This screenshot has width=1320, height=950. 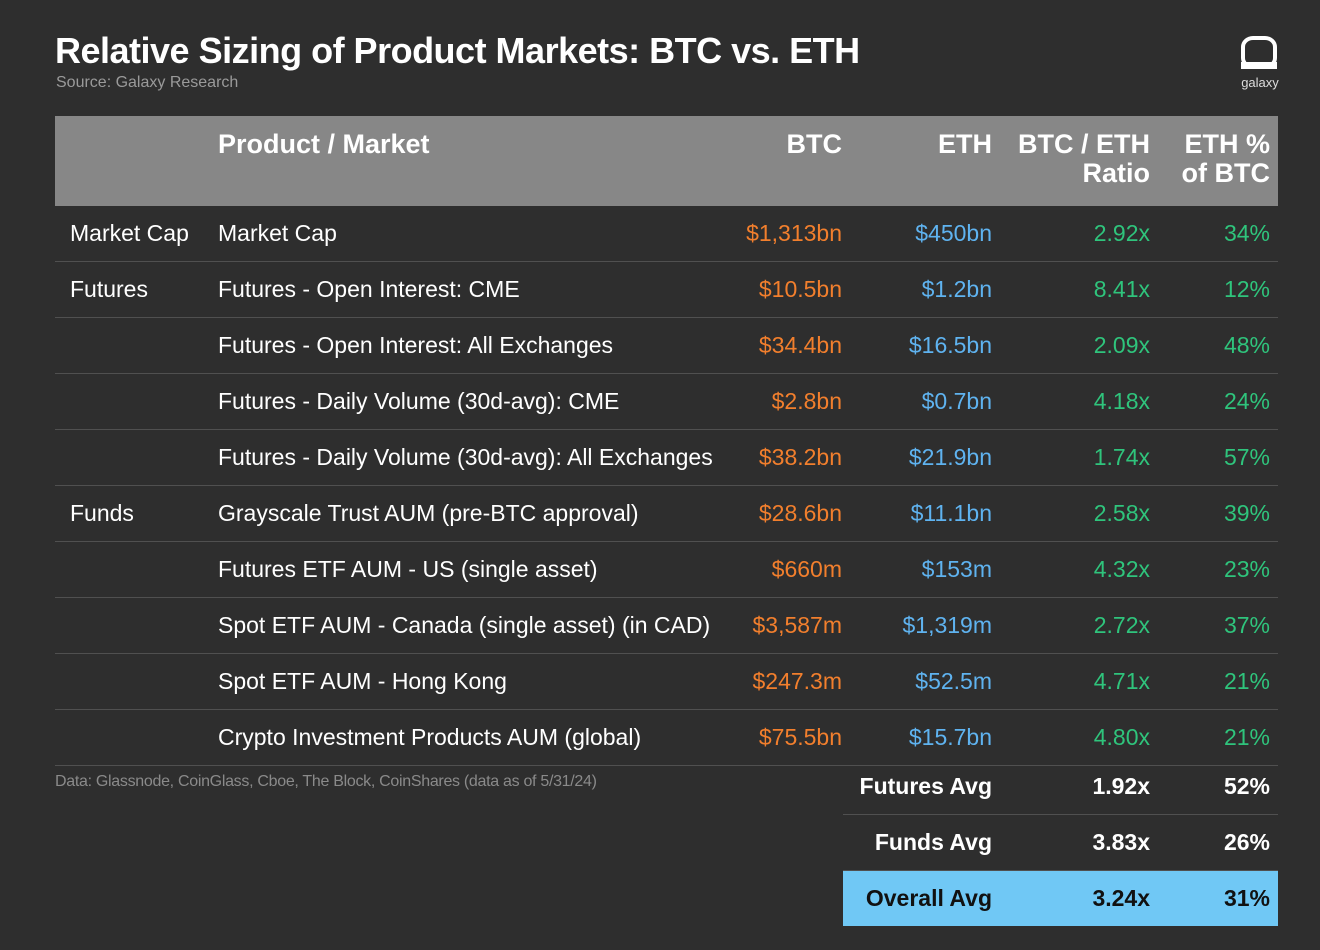 What do you see at coordinates (109, 289) in the screenshot?
I see `row-category: Futures` at bounding box center [109, 289].